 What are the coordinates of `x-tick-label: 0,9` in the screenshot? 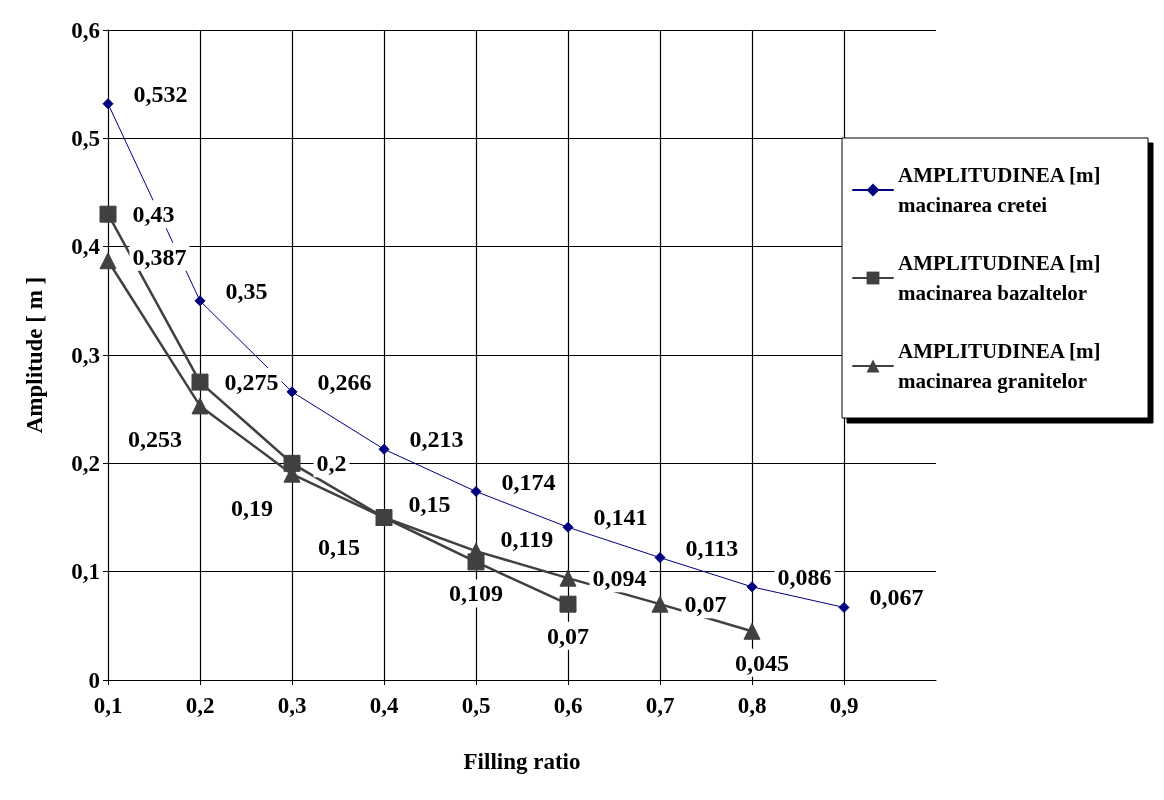 It's located at (844, 705).